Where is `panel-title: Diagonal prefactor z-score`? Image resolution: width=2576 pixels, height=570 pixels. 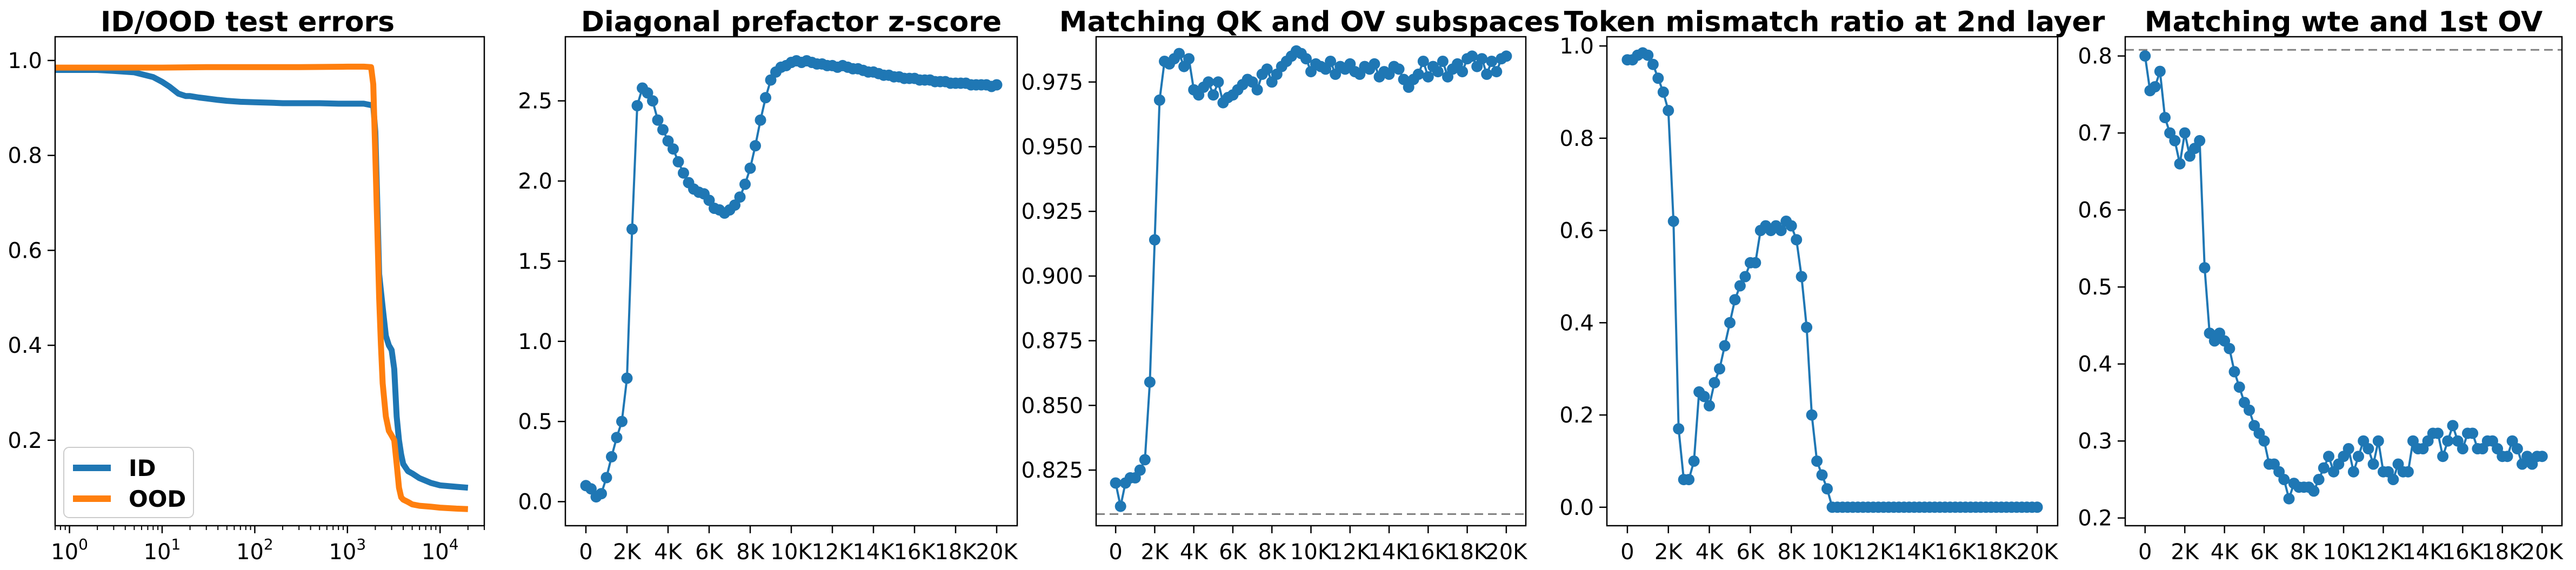 panel-title: Diagonal prefactor z-score is located at coordinates (792, 22).